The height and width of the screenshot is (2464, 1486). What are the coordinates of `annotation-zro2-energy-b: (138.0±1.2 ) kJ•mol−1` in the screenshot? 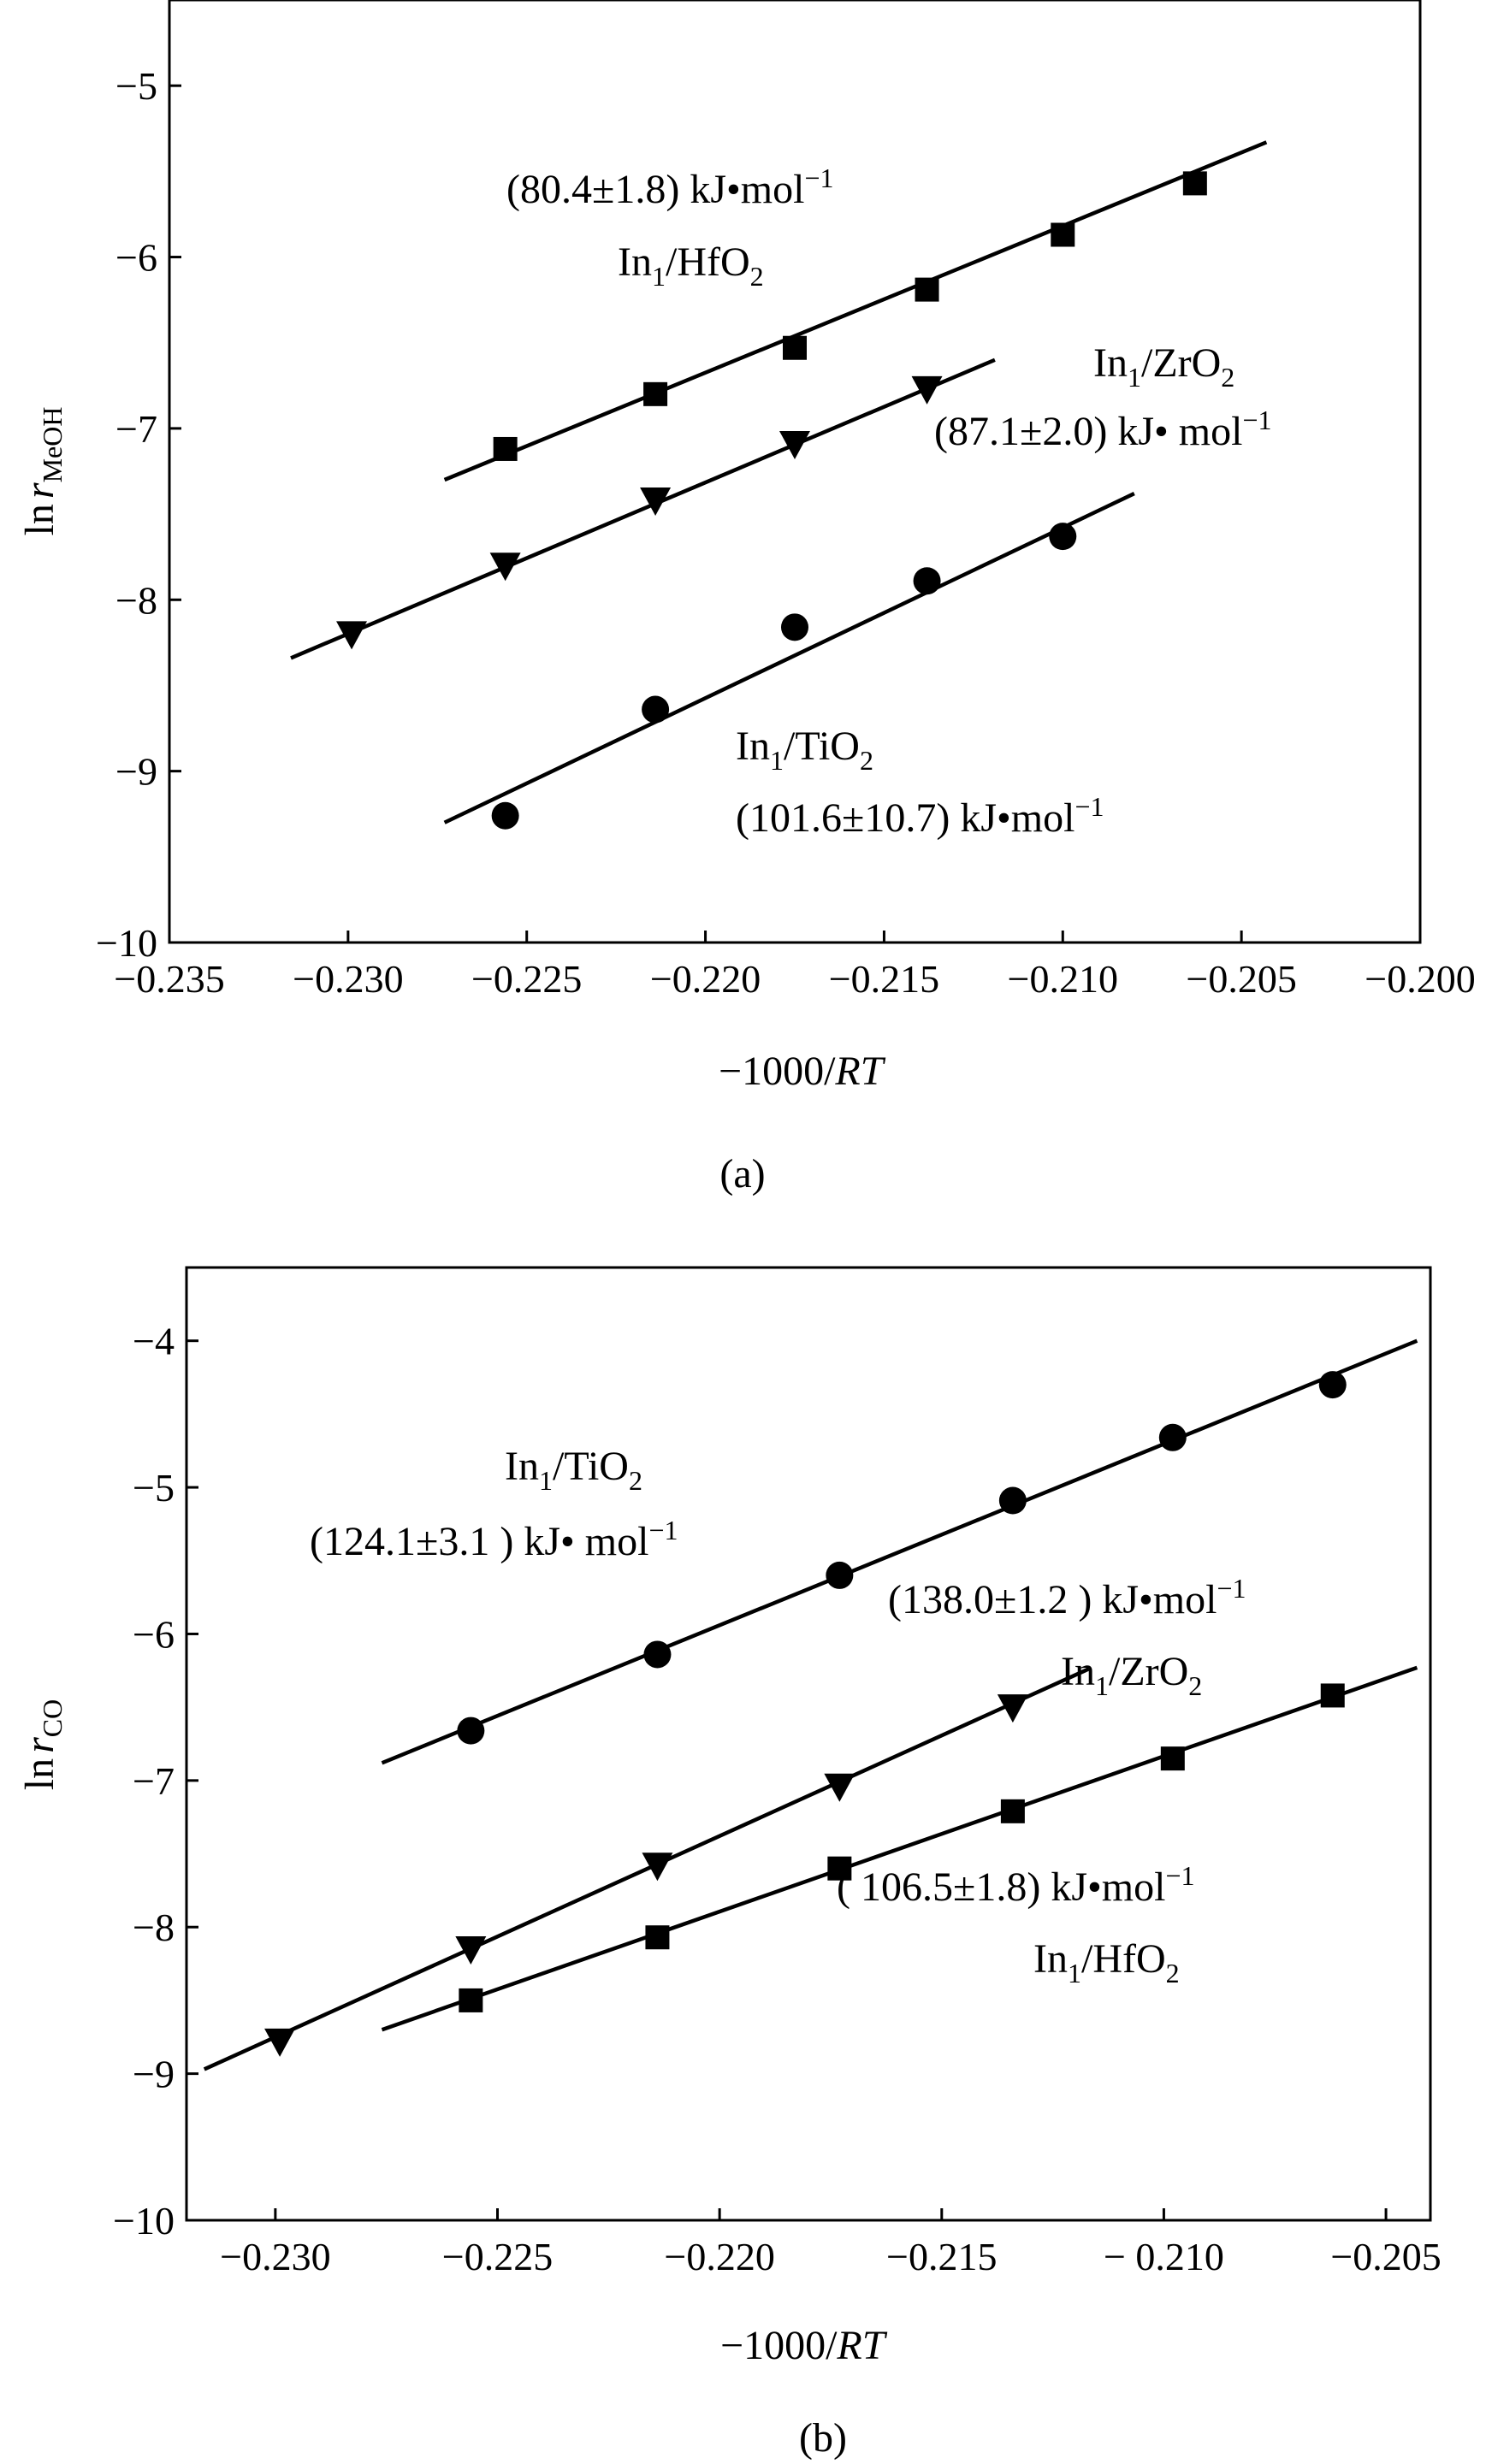 It's located at (1067, 1597).